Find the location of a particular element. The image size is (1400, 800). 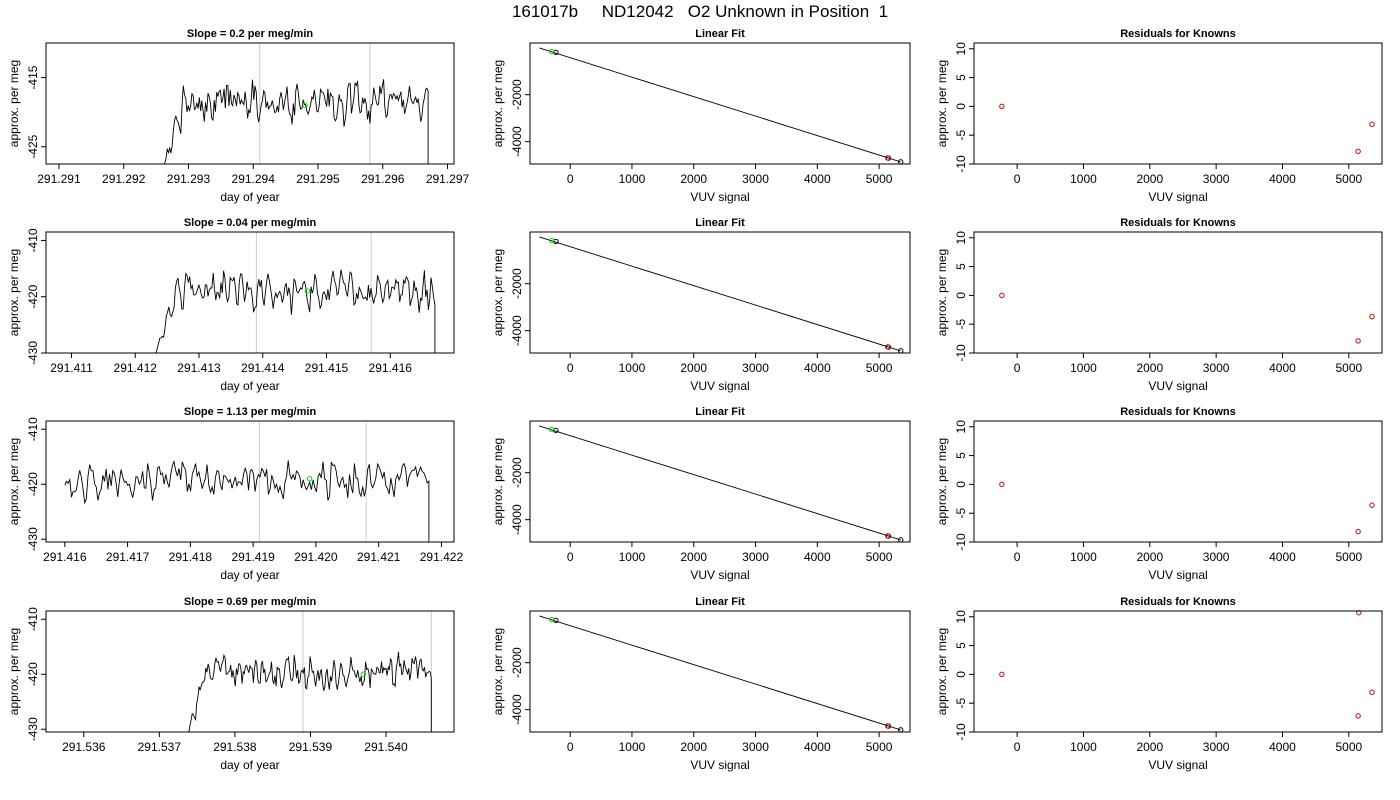

panel-title: Residuals for Knowns is located at coordinates (1178, 34).